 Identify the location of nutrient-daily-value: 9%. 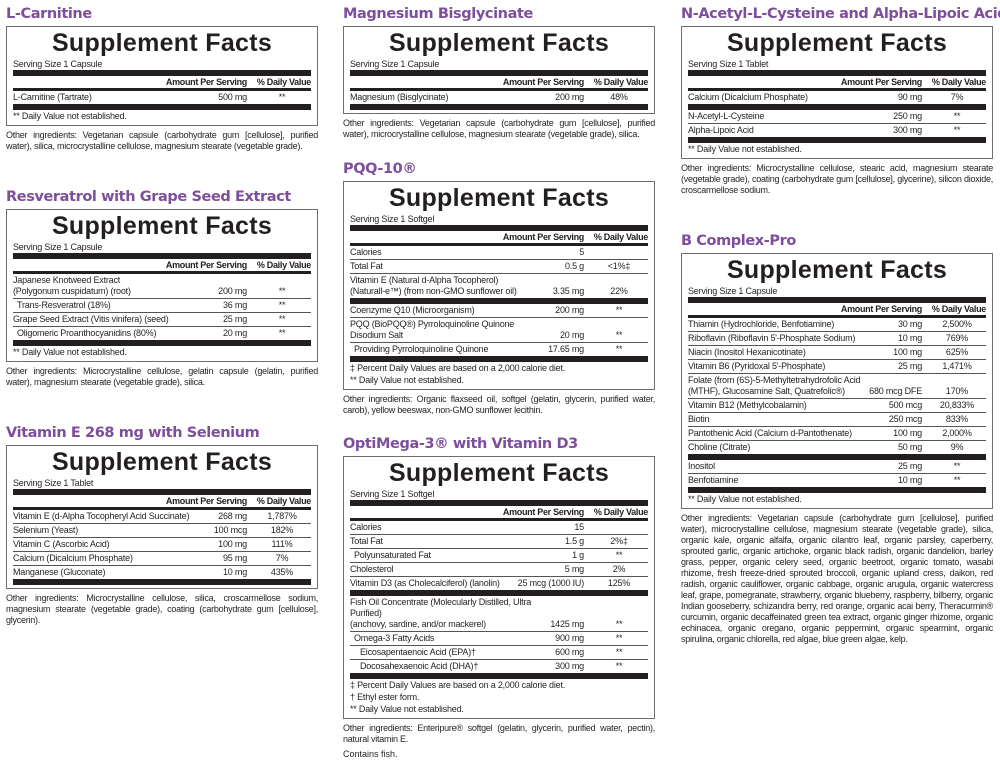
(957, 447).